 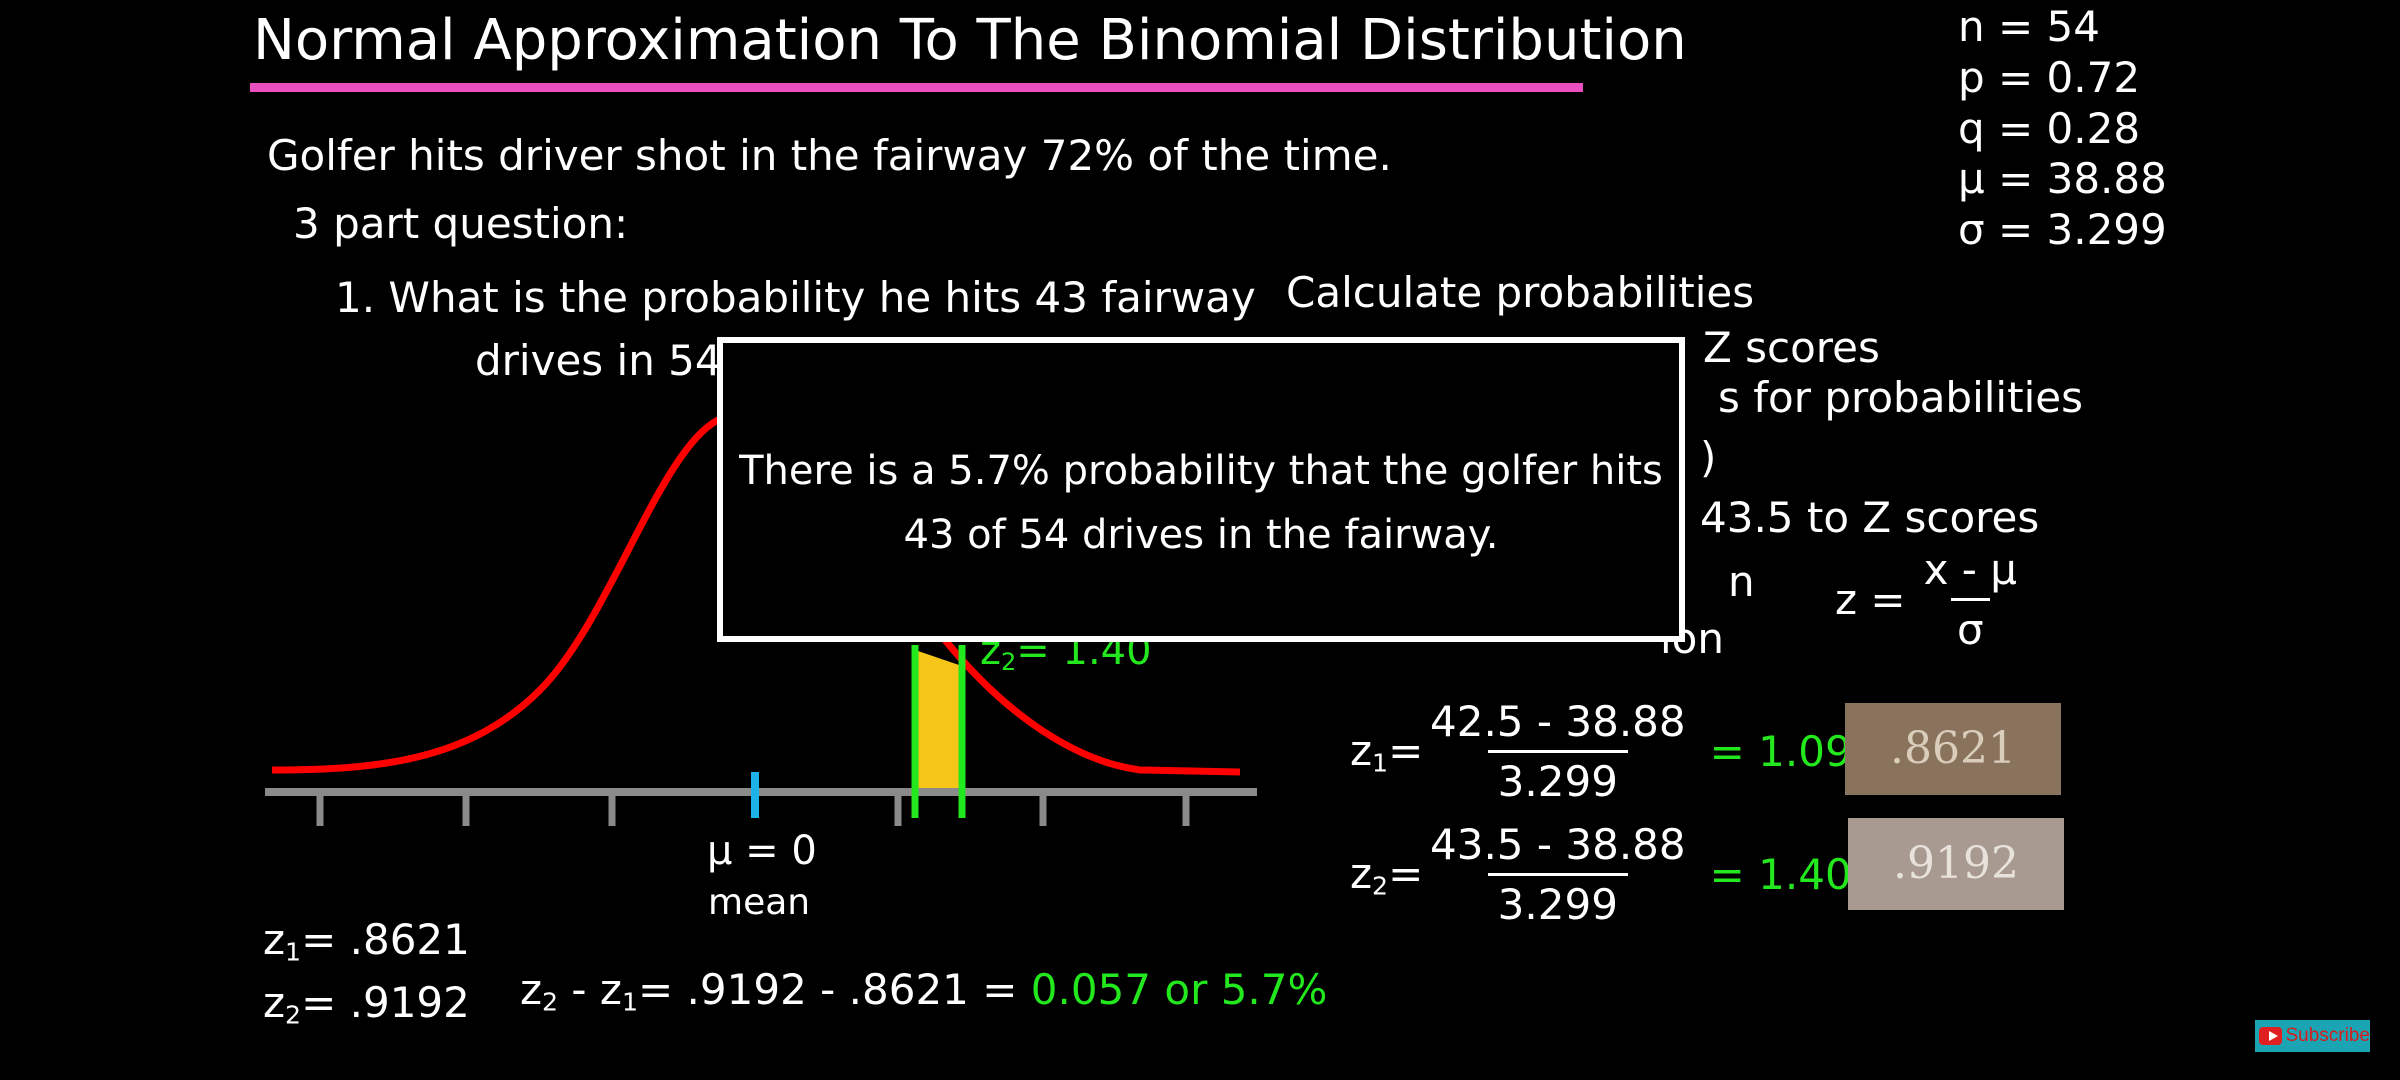 What do you see at coordinates (1558, 721) in the screenshot?
I see `z1-numerator: 42.5 - 38.88` at bounding box center [1558, 721].